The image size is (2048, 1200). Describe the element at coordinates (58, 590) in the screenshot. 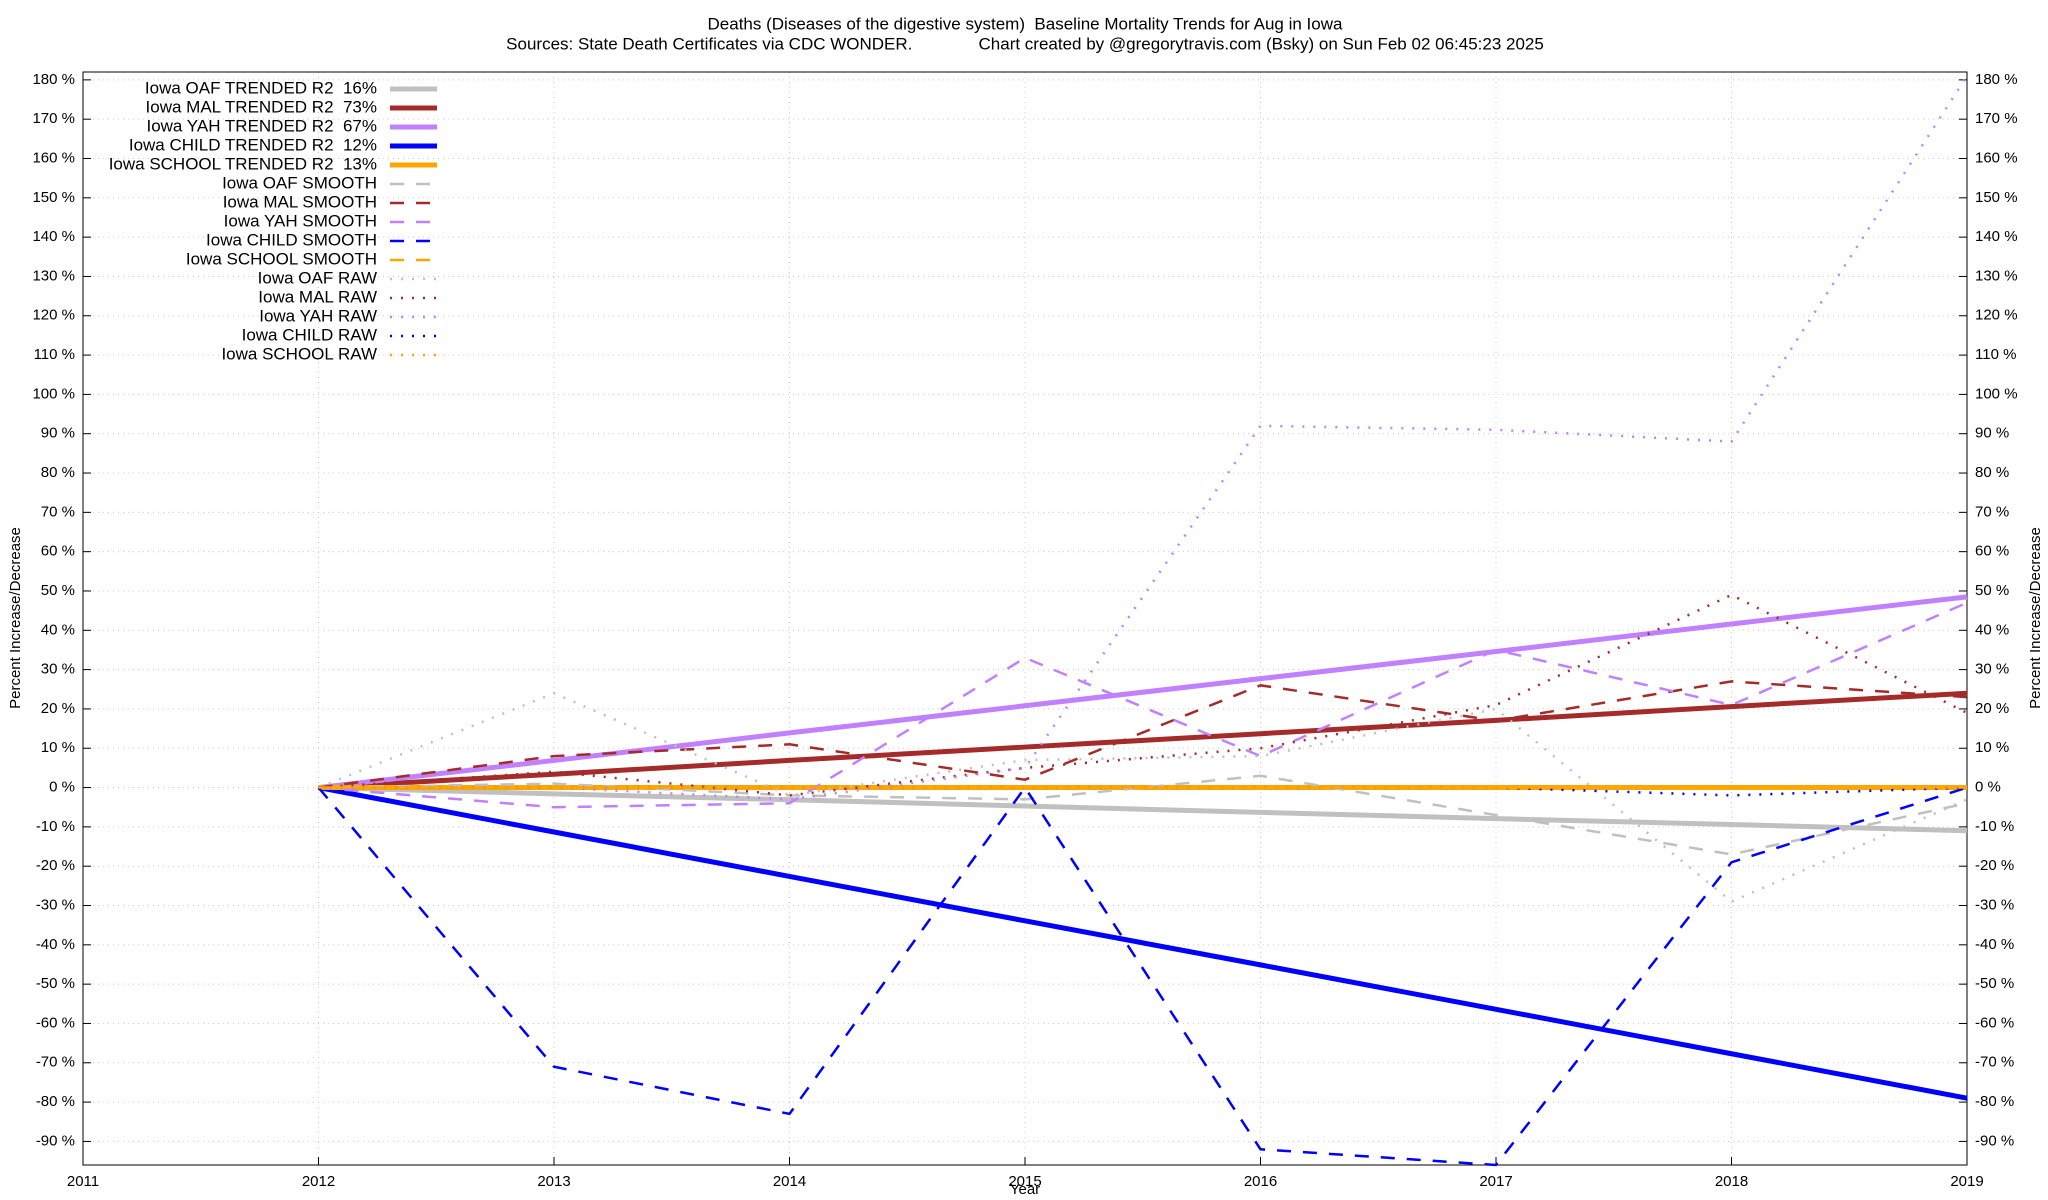

I see `y-tick-label: 50 %` at that location.